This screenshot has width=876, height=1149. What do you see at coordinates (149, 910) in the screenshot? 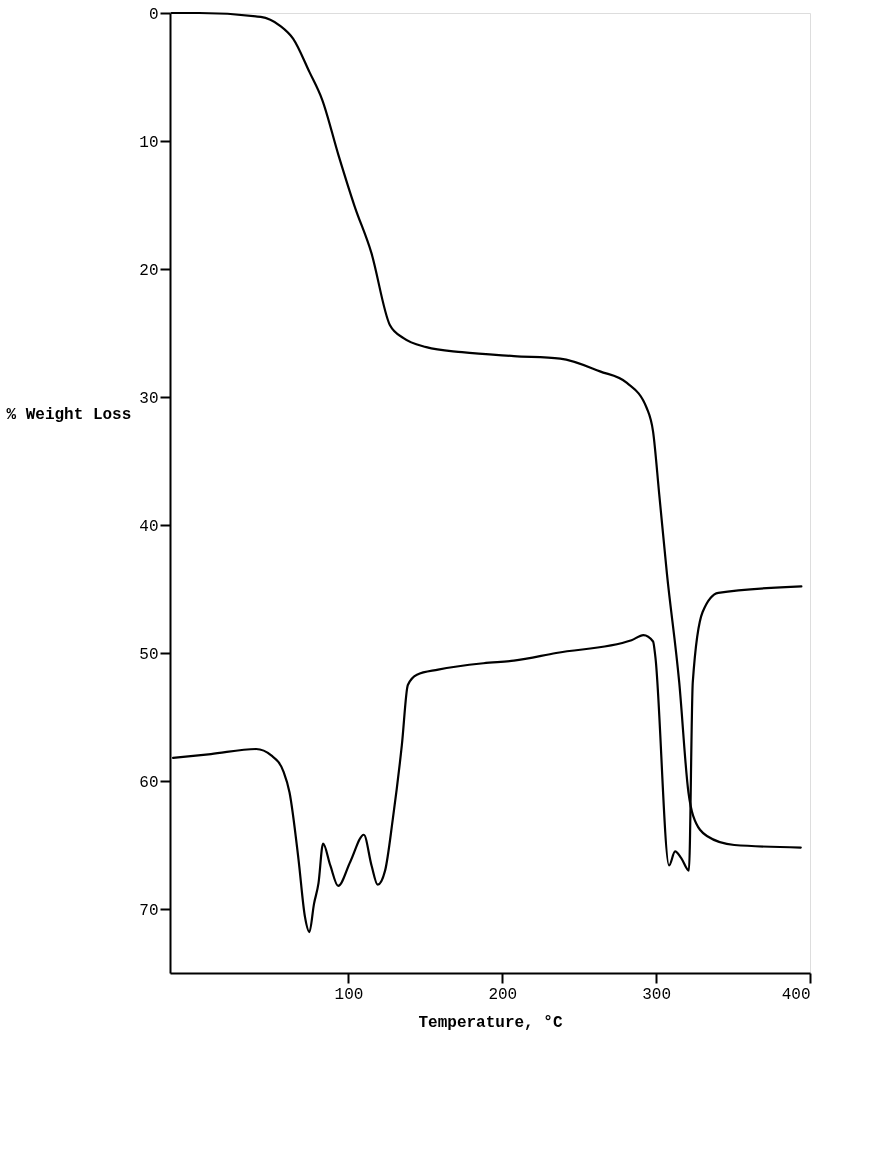
I see `y-tick-label: 70` at bounding box center [149, 910].